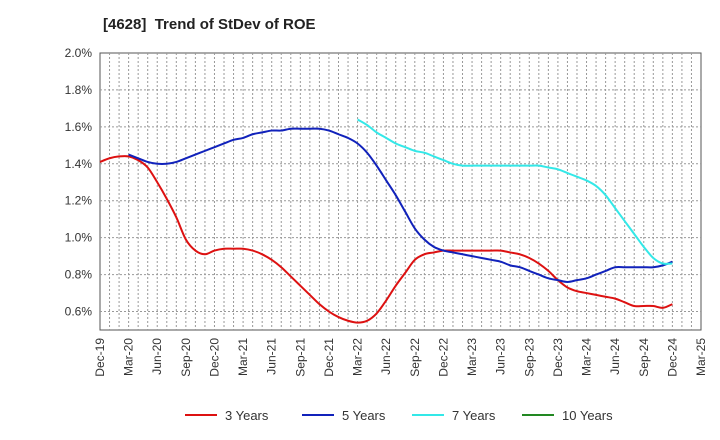 This screenshot has height=440, width=720. What do you see at coordinates (186, 357) in the screenshot?
I see `x-tick-label: Sep-20` at bounding box center [186, 357].